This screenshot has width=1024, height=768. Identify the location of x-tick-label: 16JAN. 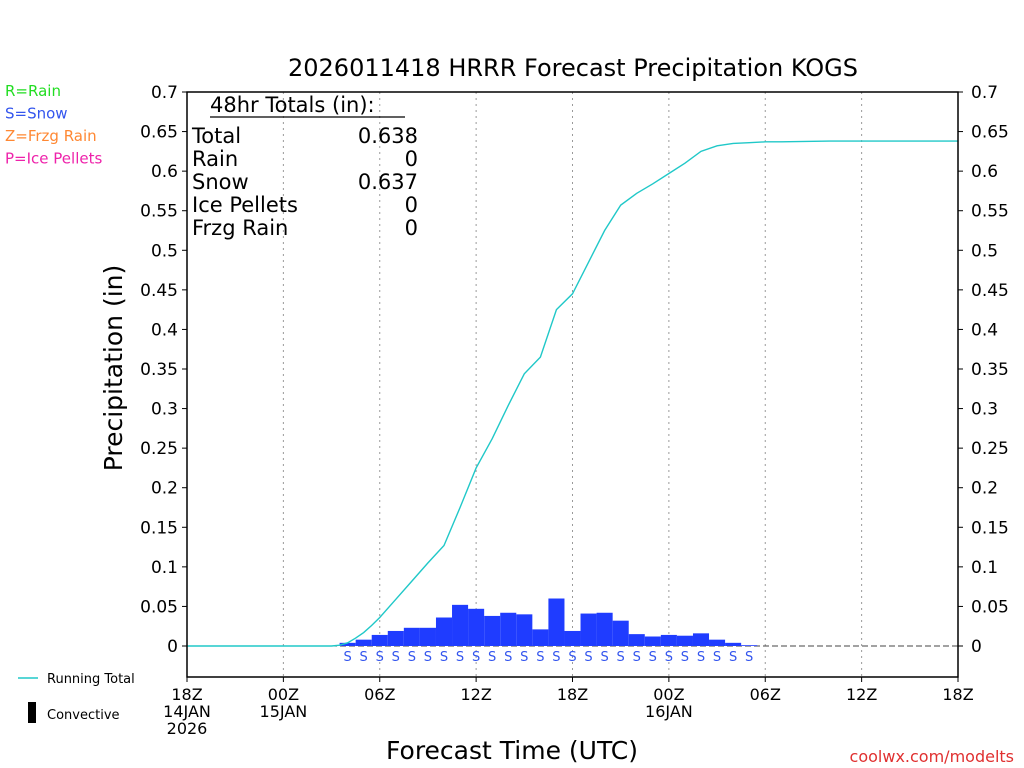
(669, 711).